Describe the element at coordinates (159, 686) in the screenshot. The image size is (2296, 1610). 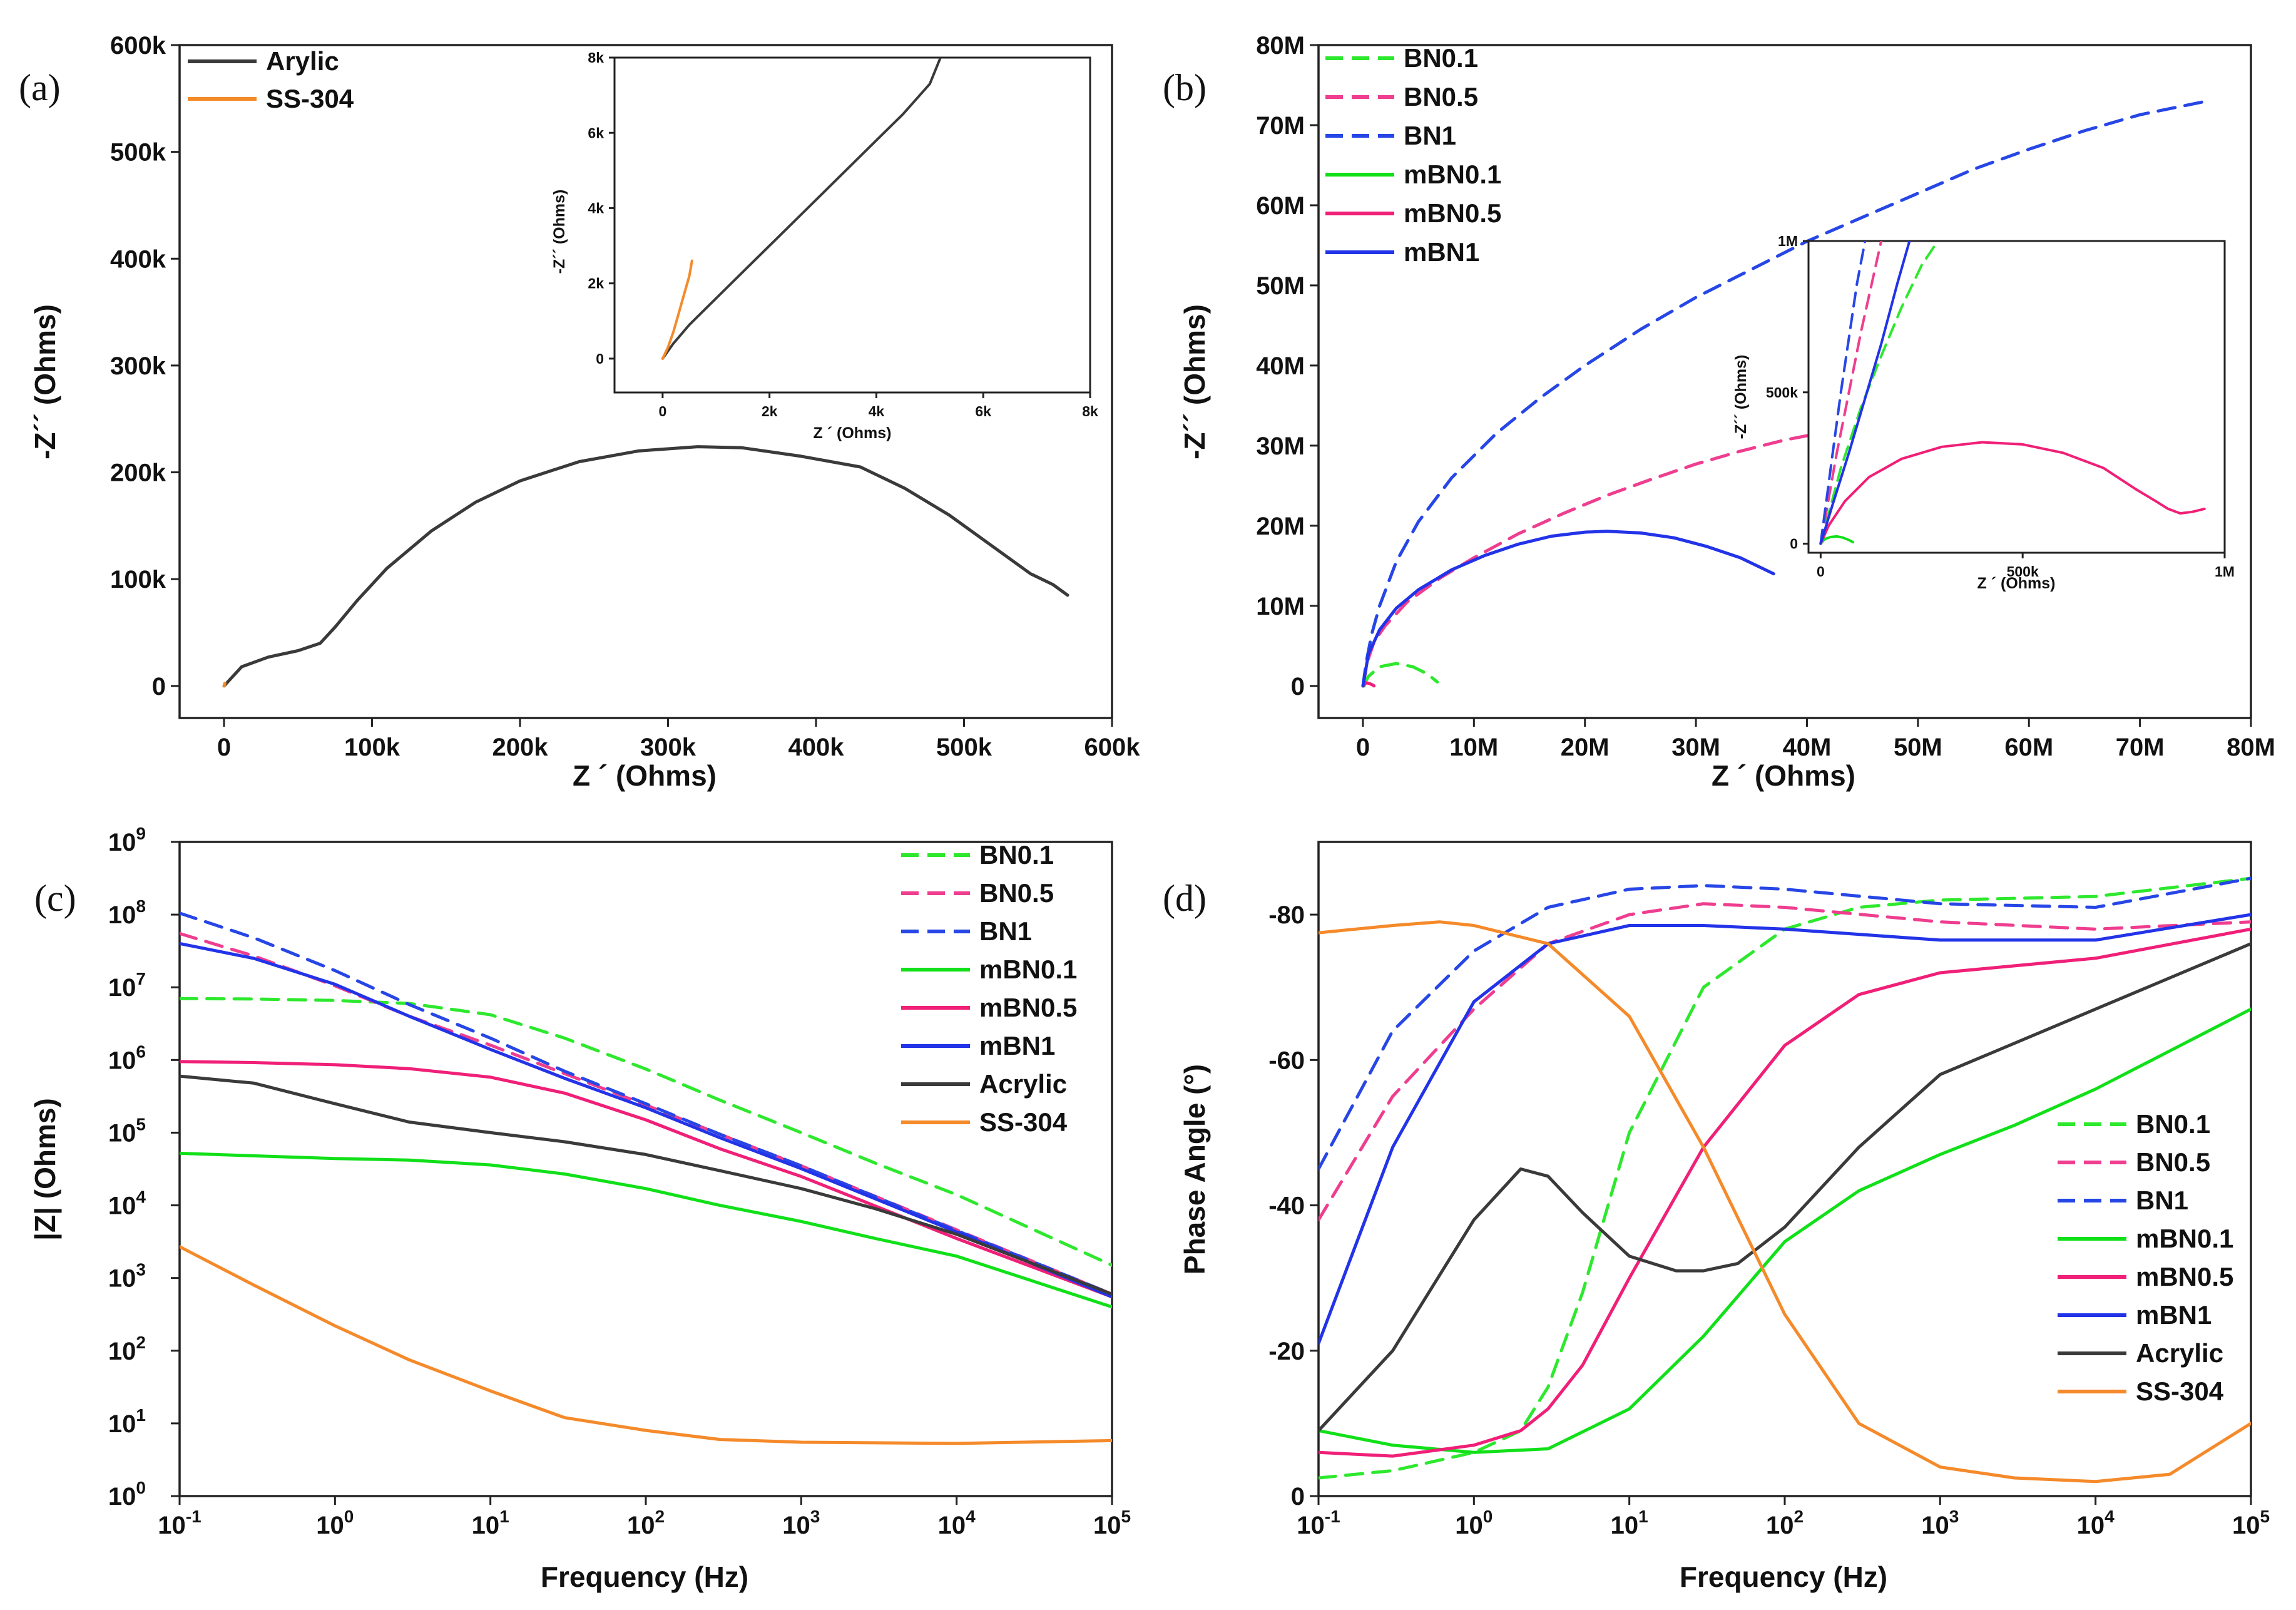
I see `panel-a-y-tick-label: 0` at that location.